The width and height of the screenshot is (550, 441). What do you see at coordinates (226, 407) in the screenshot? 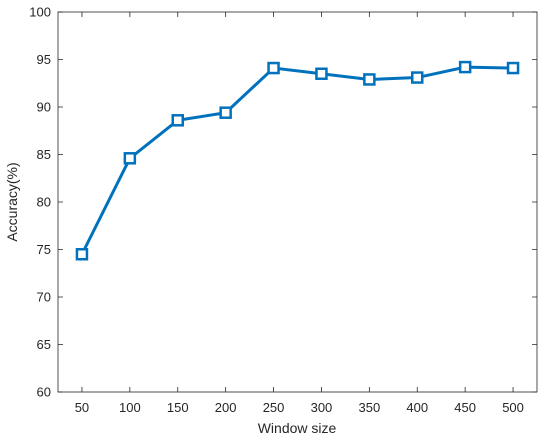
I see `x-tick-label: 200` at bounding box center [226, 407].